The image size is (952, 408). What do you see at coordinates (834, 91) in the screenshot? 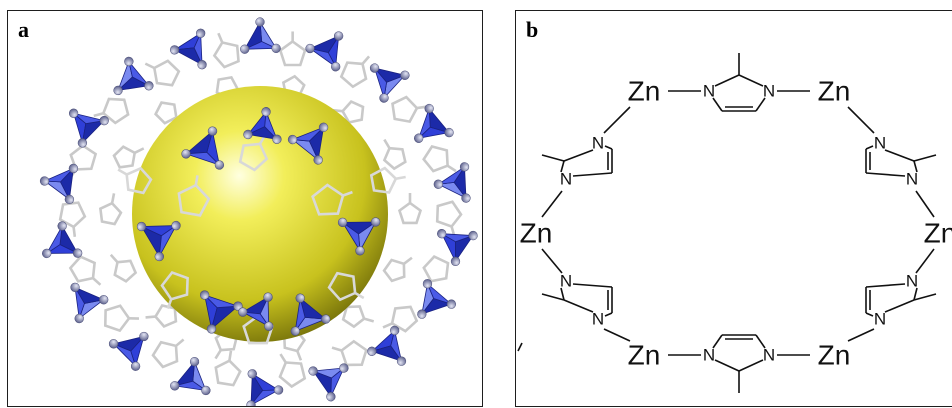
I see `zinc-atom-tr: Zn` at bounding box center [834, 91].